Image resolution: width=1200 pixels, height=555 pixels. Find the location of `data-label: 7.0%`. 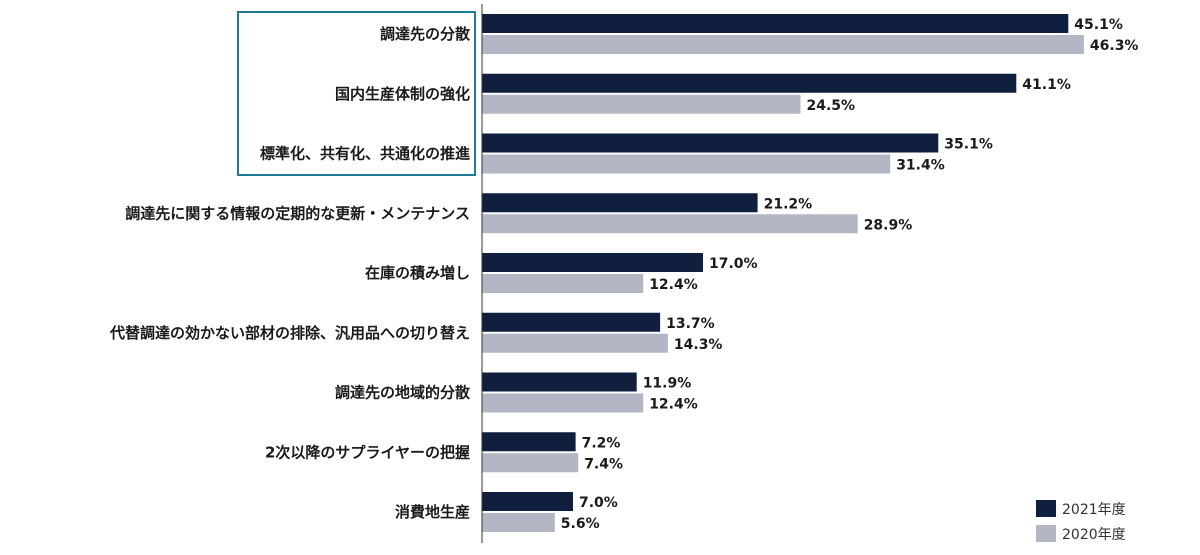

data-label: 7.0% is located at coordinates (598, 503).